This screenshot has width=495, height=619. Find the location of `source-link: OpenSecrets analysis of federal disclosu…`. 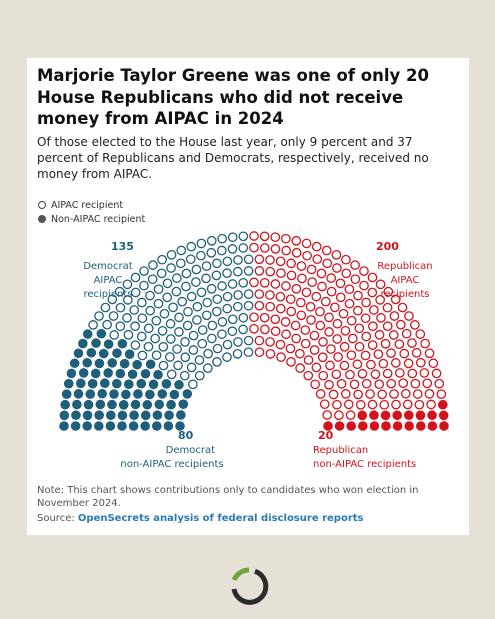

source-link: OpenSecrets analysis of federal disclosu… is located at coordinates (220, 518).